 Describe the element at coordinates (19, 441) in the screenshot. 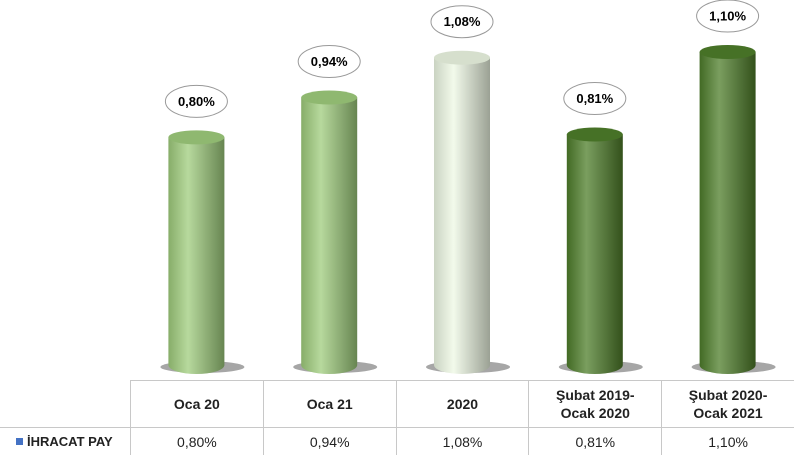

I see `legend-swatch` at that location.